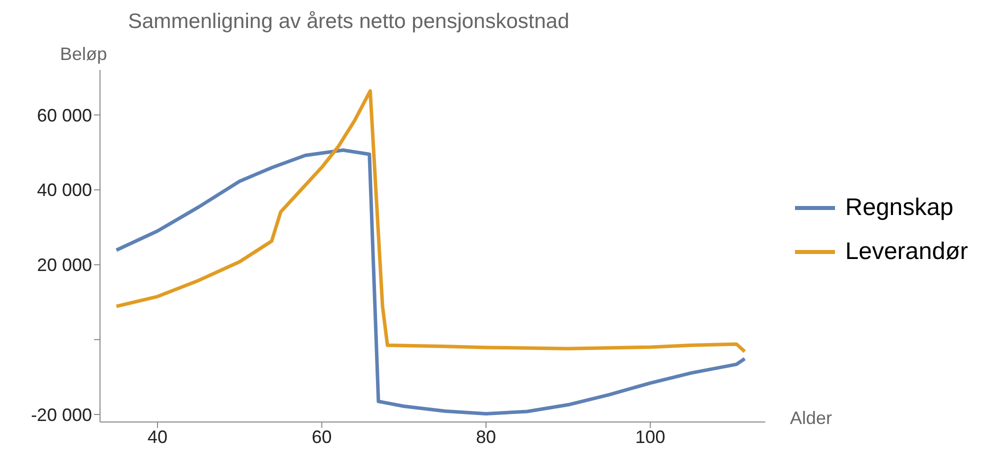  I want to click on x-tick-label: 100, so click(650, 436).